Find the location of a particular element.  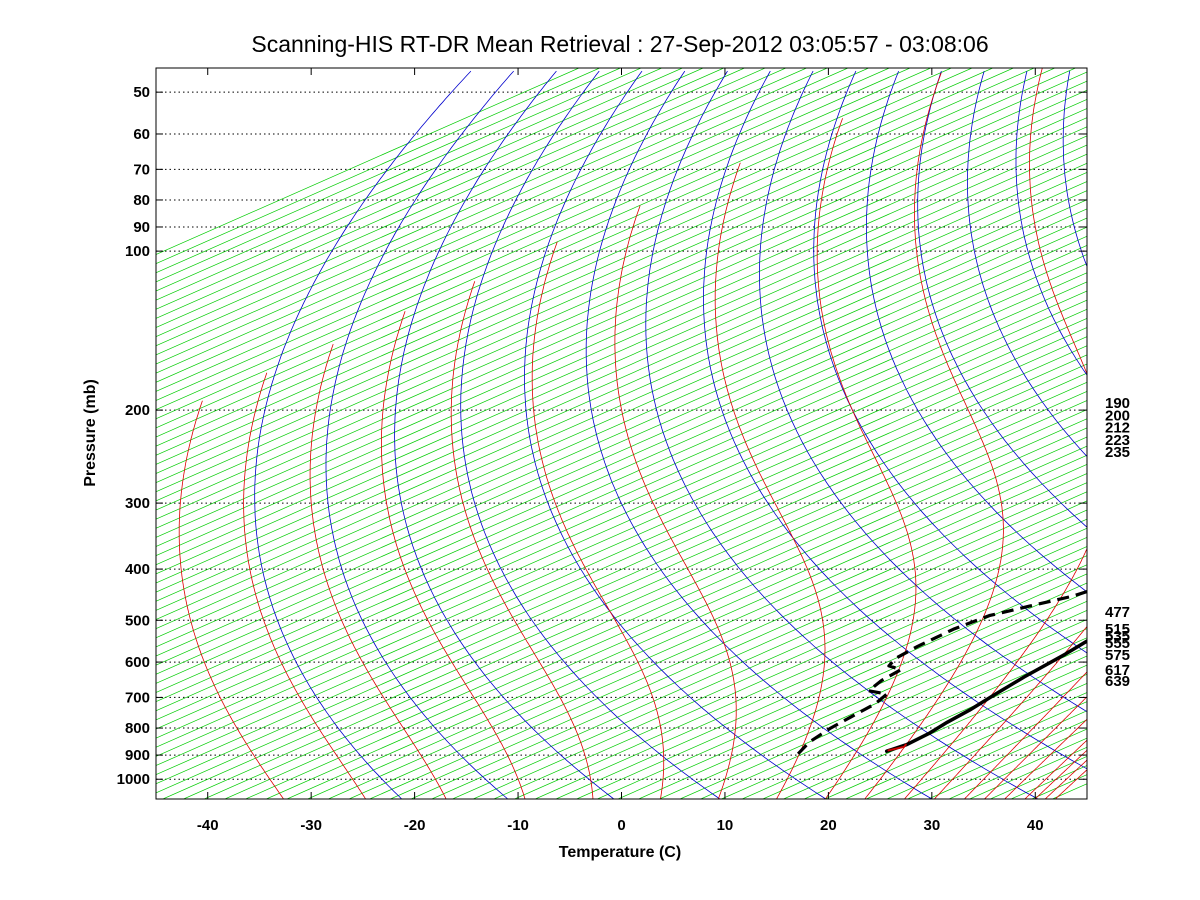

y-tick-label-300: 300 is located at coordinates (137, 503).